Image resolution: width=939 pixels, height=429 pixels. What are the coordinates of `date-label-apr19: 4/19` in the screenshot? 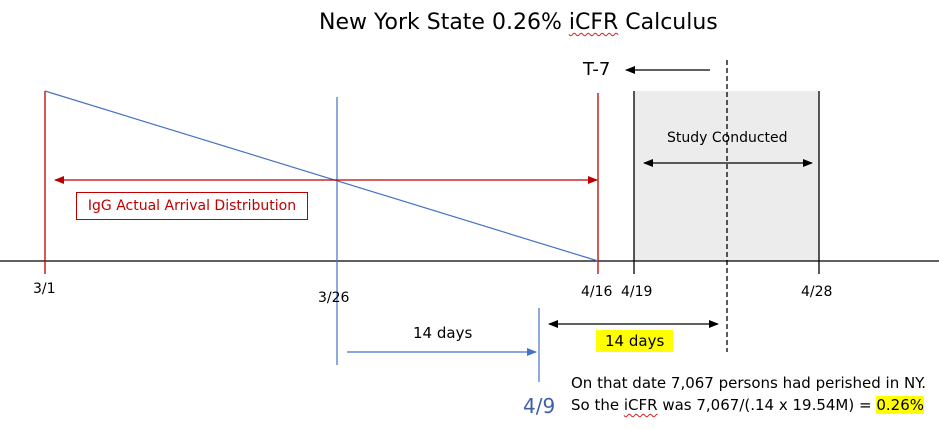 It's located at (637, 292).